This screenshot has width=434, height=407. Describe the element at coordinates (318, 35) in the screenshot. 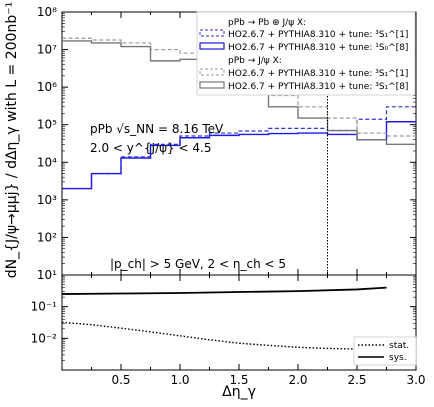

I see `legend-entry-1: HO2.6.7 + PYTHIA8.310 + tune: ³S₁^[1]` at that location.